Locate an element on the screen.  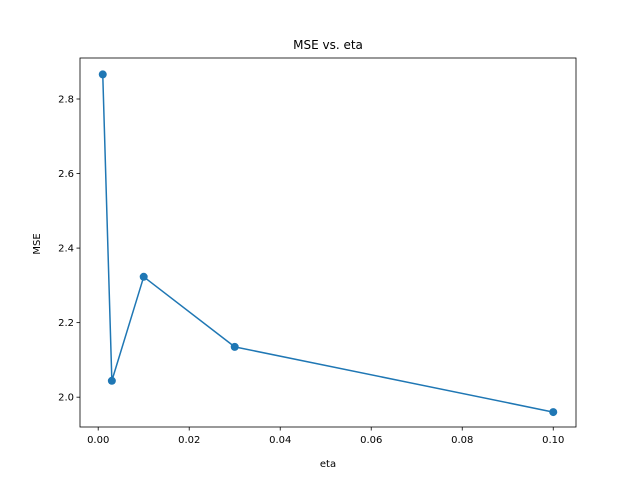
y-axis-ticks: 2.0 2.2 2.4 2.6 2.8 is located at coordinates (69, 249).